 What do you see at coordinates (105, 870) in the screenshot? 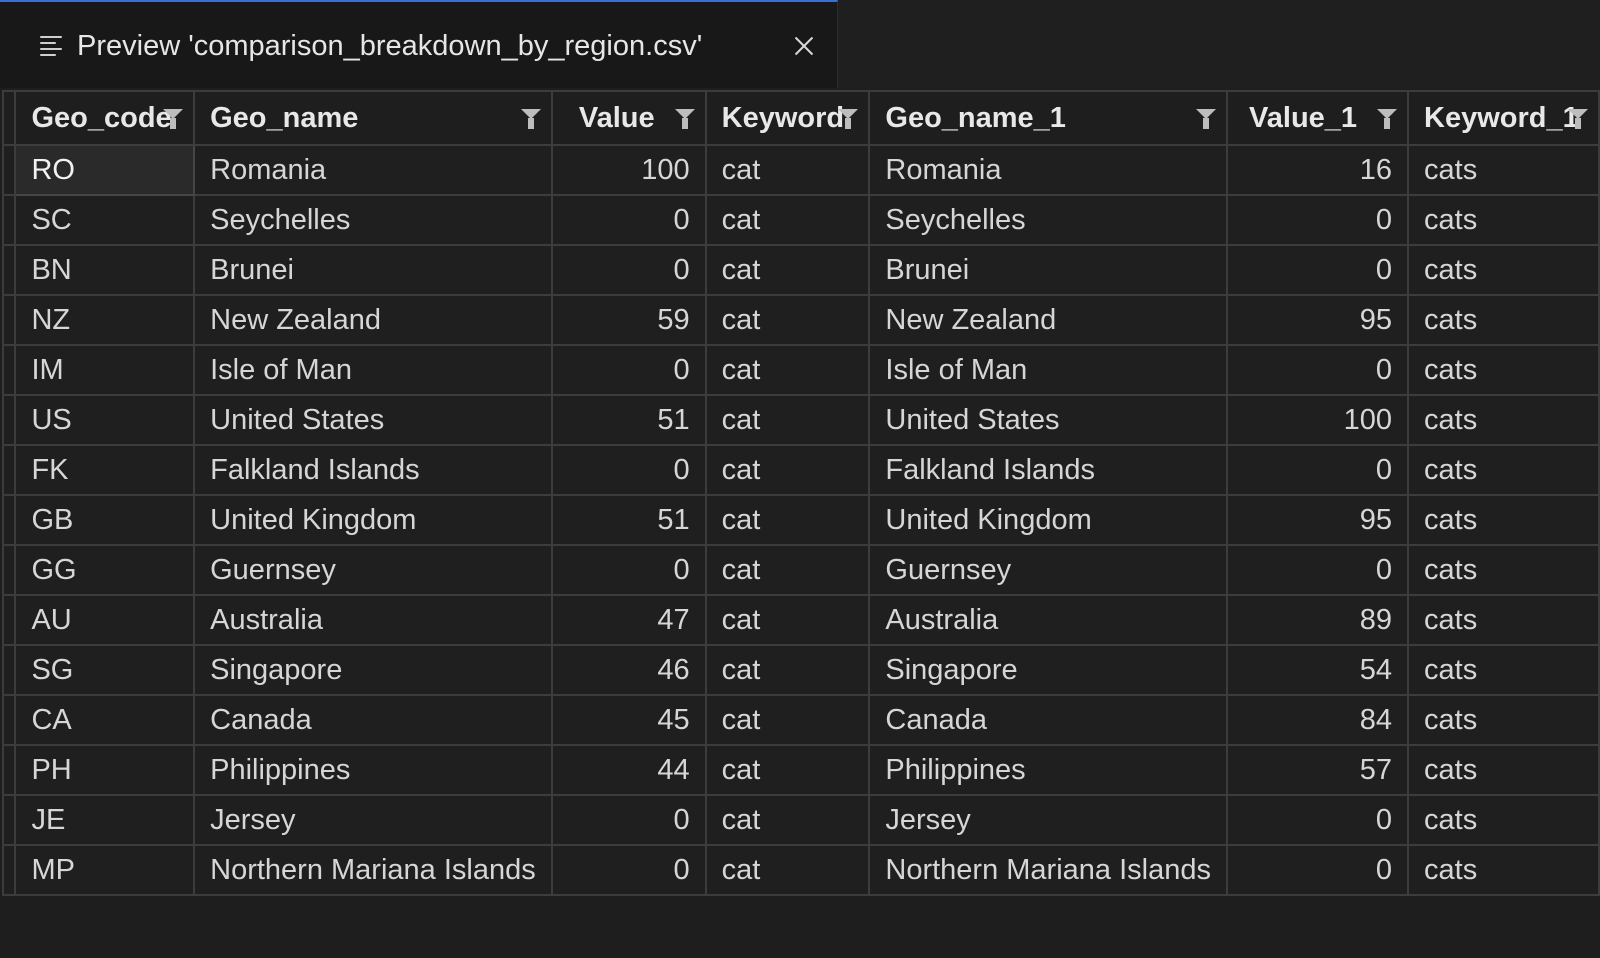
I see `table-cell-geo-code: MP` at bounding box center [105, 870].